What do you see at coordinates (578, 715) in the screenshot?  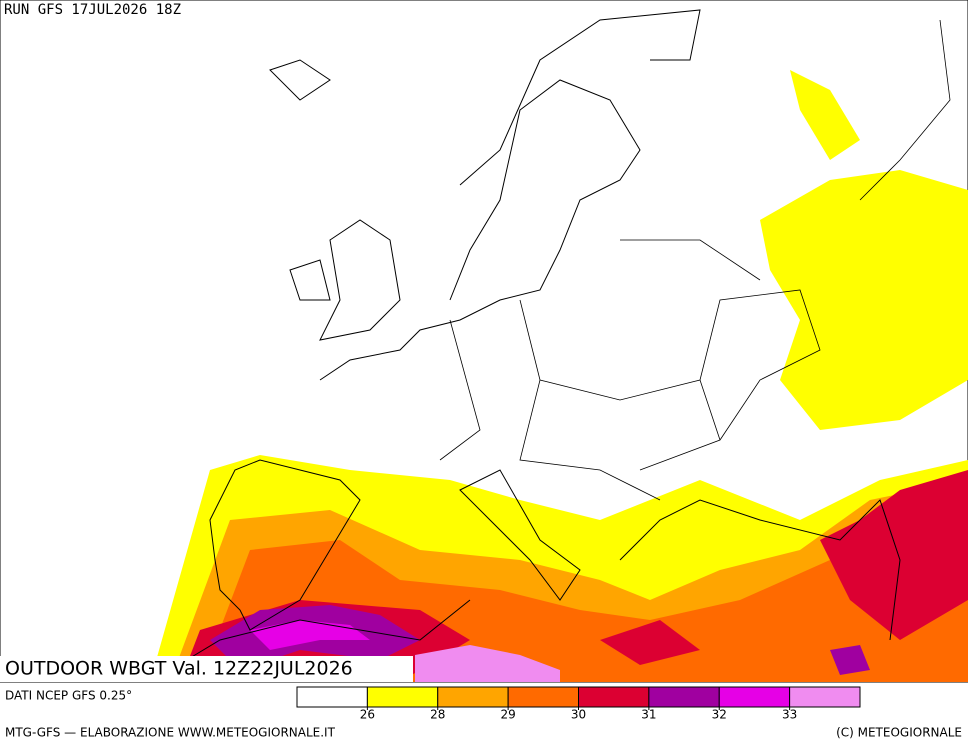 I see `legend-tick-label: 30` at bounding box center [578, 715].